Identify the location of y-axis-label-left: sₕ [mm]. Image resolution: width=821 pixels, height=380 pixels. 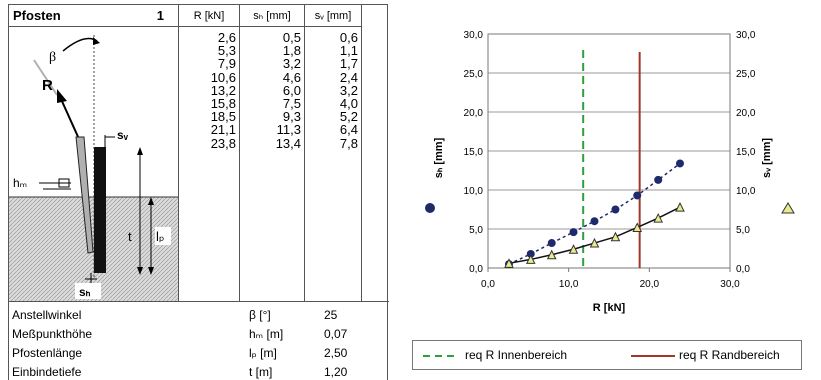
(439, 157).